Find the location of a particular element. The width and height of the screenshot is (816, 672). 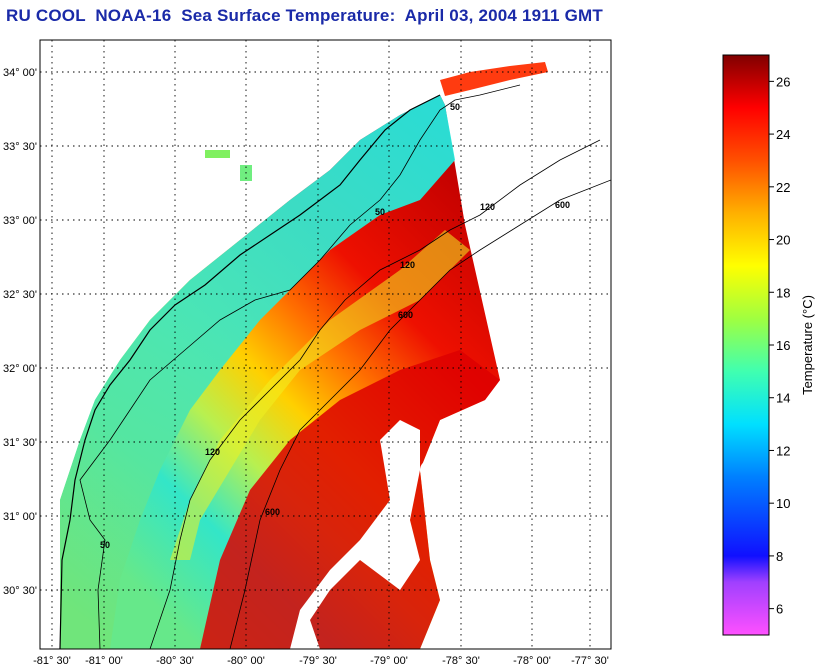

isobath-label-50: 50 is located at coordinates (105, 545).